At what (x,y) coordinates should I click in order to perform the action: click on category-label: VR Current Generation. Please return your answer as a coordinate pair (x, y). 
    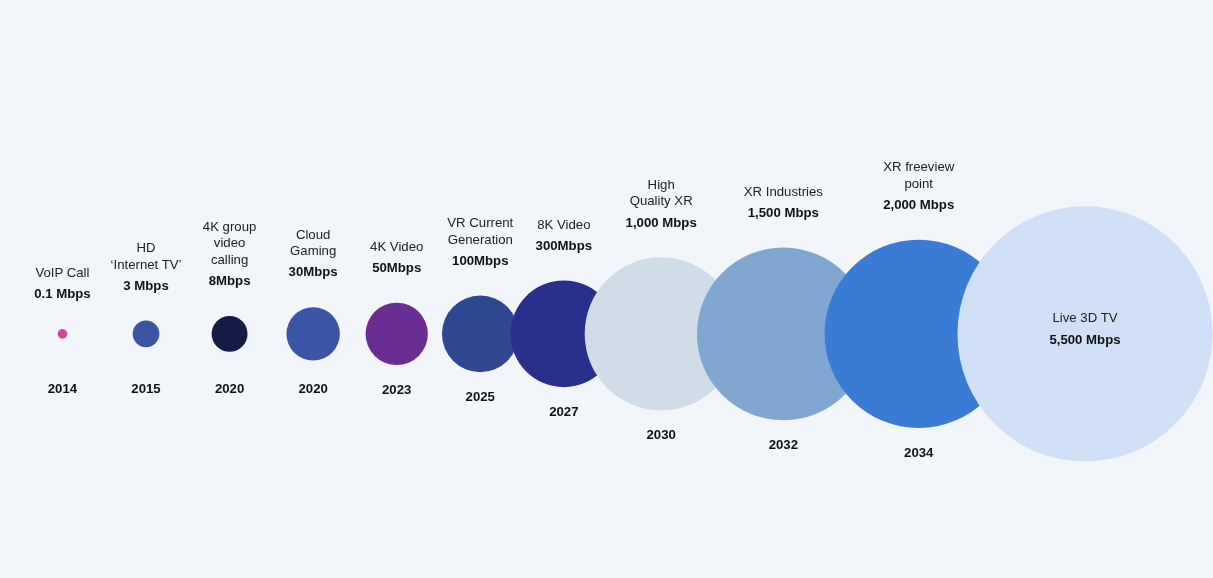
    Looking at the image, I should click on (480, 230).